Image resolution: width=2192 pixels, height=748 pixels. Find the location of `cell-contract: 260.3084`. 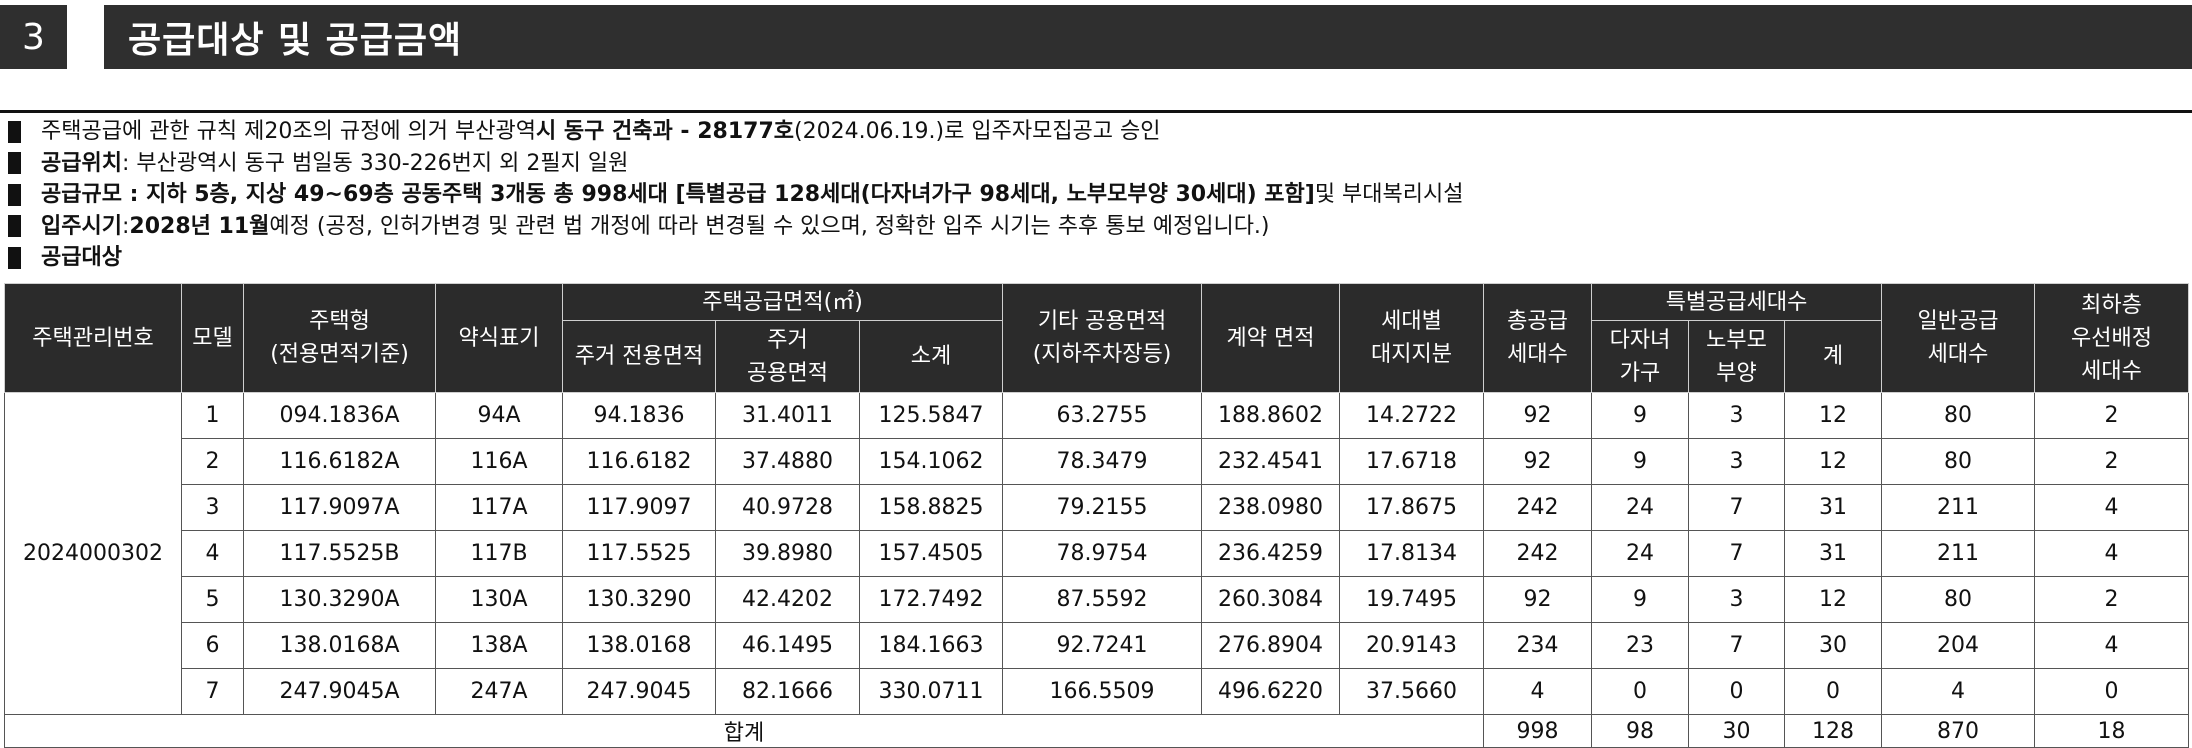

cell-contract: 260.3084 is located at coordinates (1271, 599).